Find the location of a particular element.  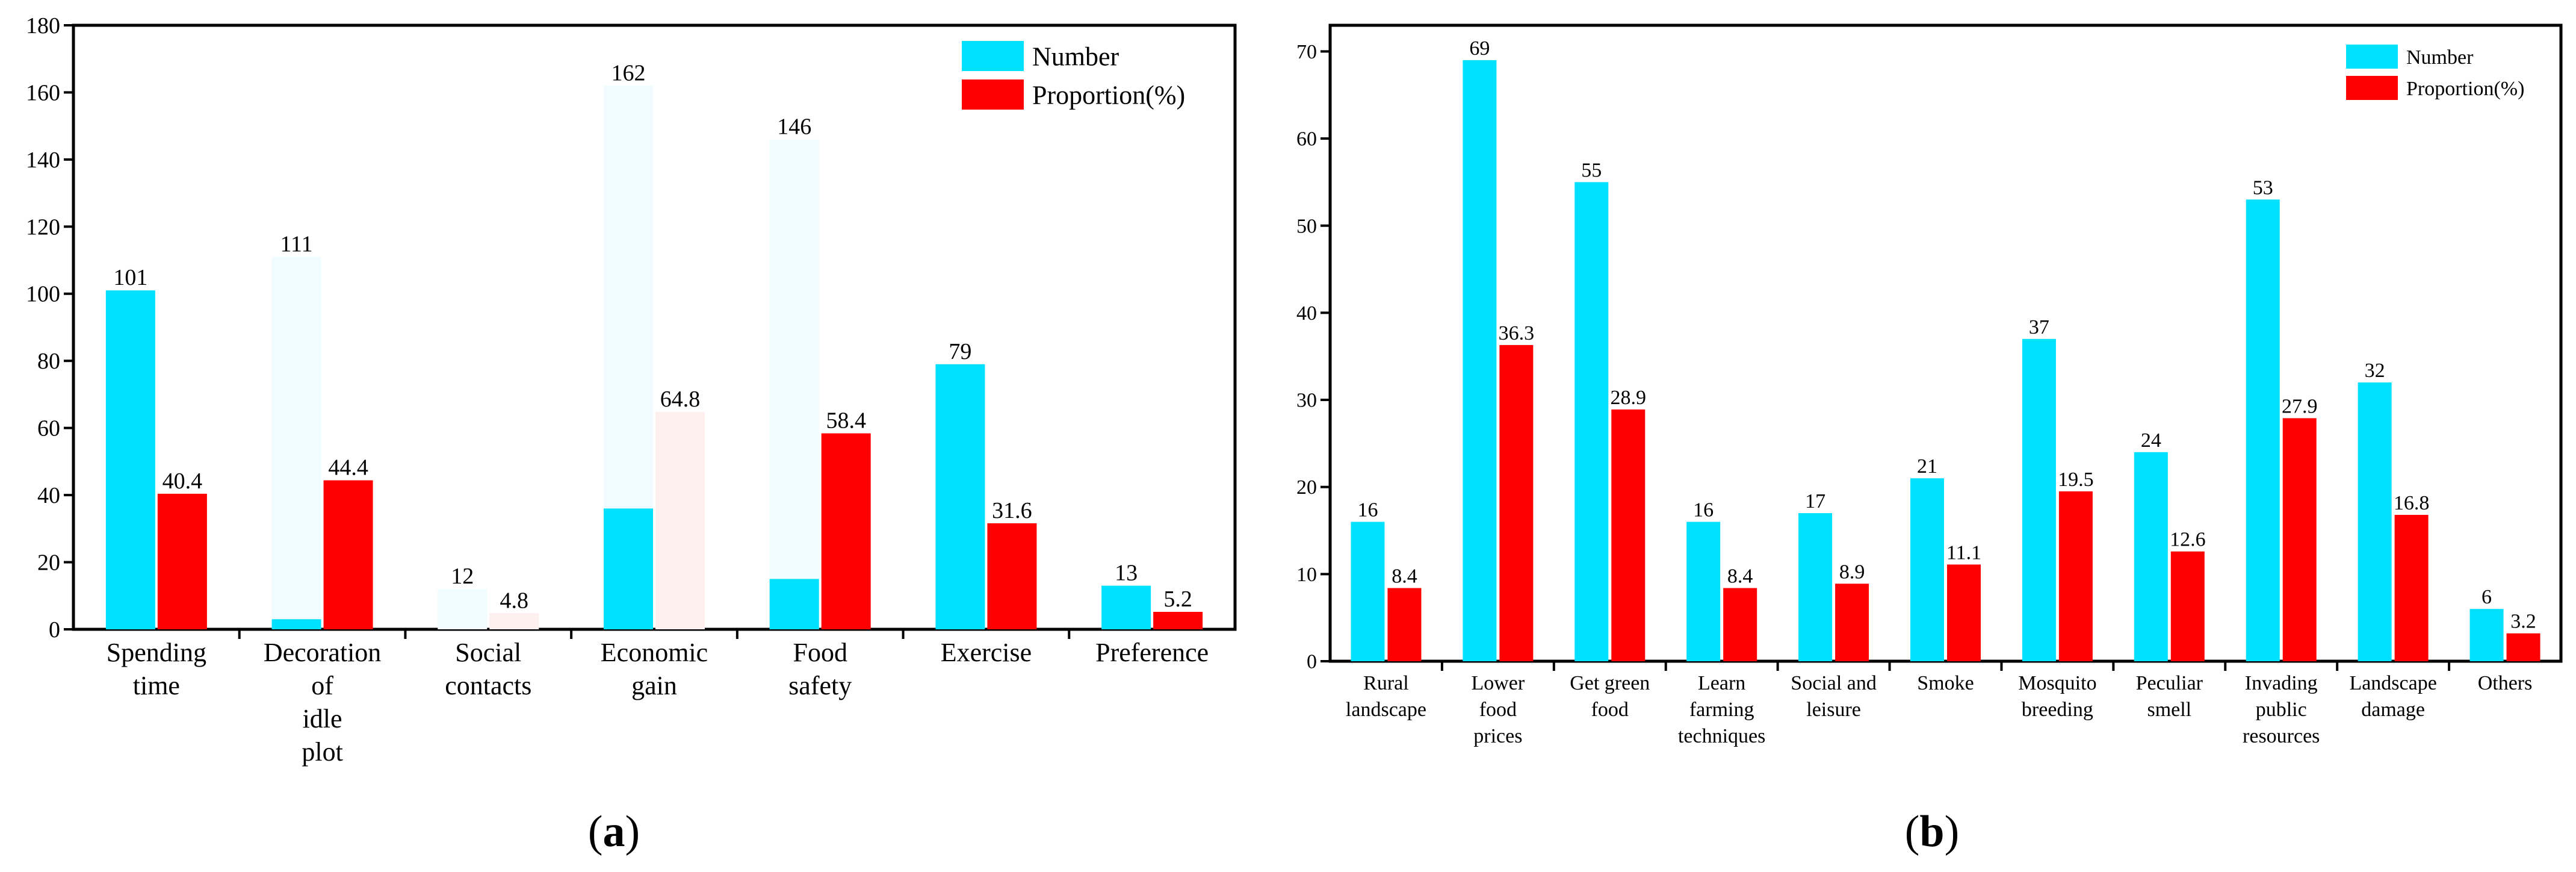

y-tick-label: 70 is located at coordinates (1306, 52).